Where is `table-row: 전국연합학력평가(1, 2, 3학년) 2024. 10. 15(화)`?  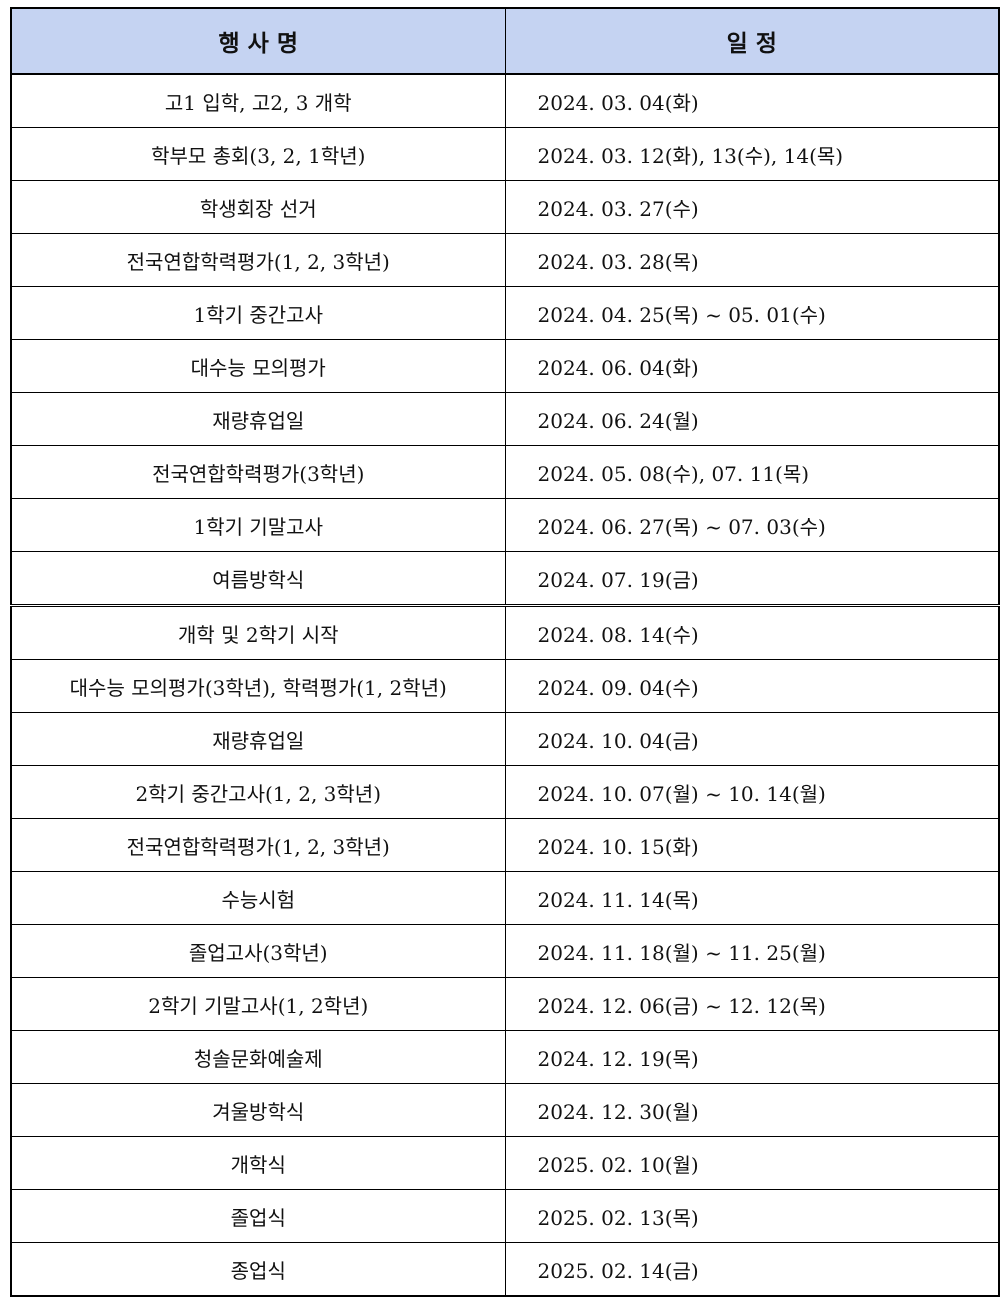 table-row: 전국연합학력평가(1, 2, 3학년) 2024. 10. 15(화) is located at coordinates (505, 845).